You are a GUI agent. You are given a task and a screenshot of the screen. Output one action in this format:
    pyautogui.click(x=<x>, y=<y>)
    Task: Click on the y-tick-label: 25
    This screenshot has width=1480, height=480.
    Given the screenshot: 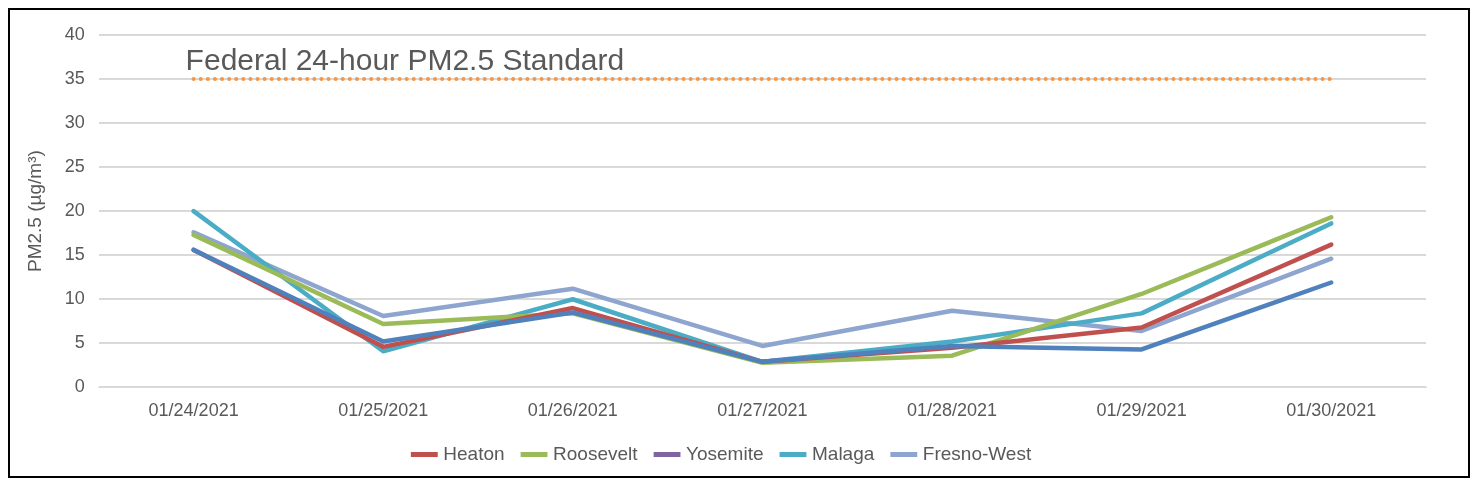 What is the action you would take?
    pyautogui.click(x=74, y=165)
    